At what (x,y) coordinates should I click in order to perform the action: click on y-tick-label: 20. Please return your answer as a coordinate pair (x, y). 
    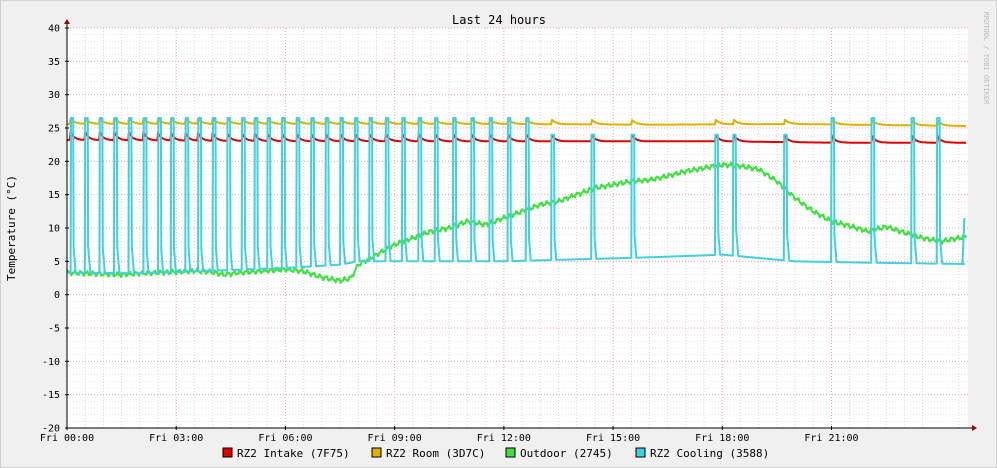
    Looking at the image, I should click on (54, 162).